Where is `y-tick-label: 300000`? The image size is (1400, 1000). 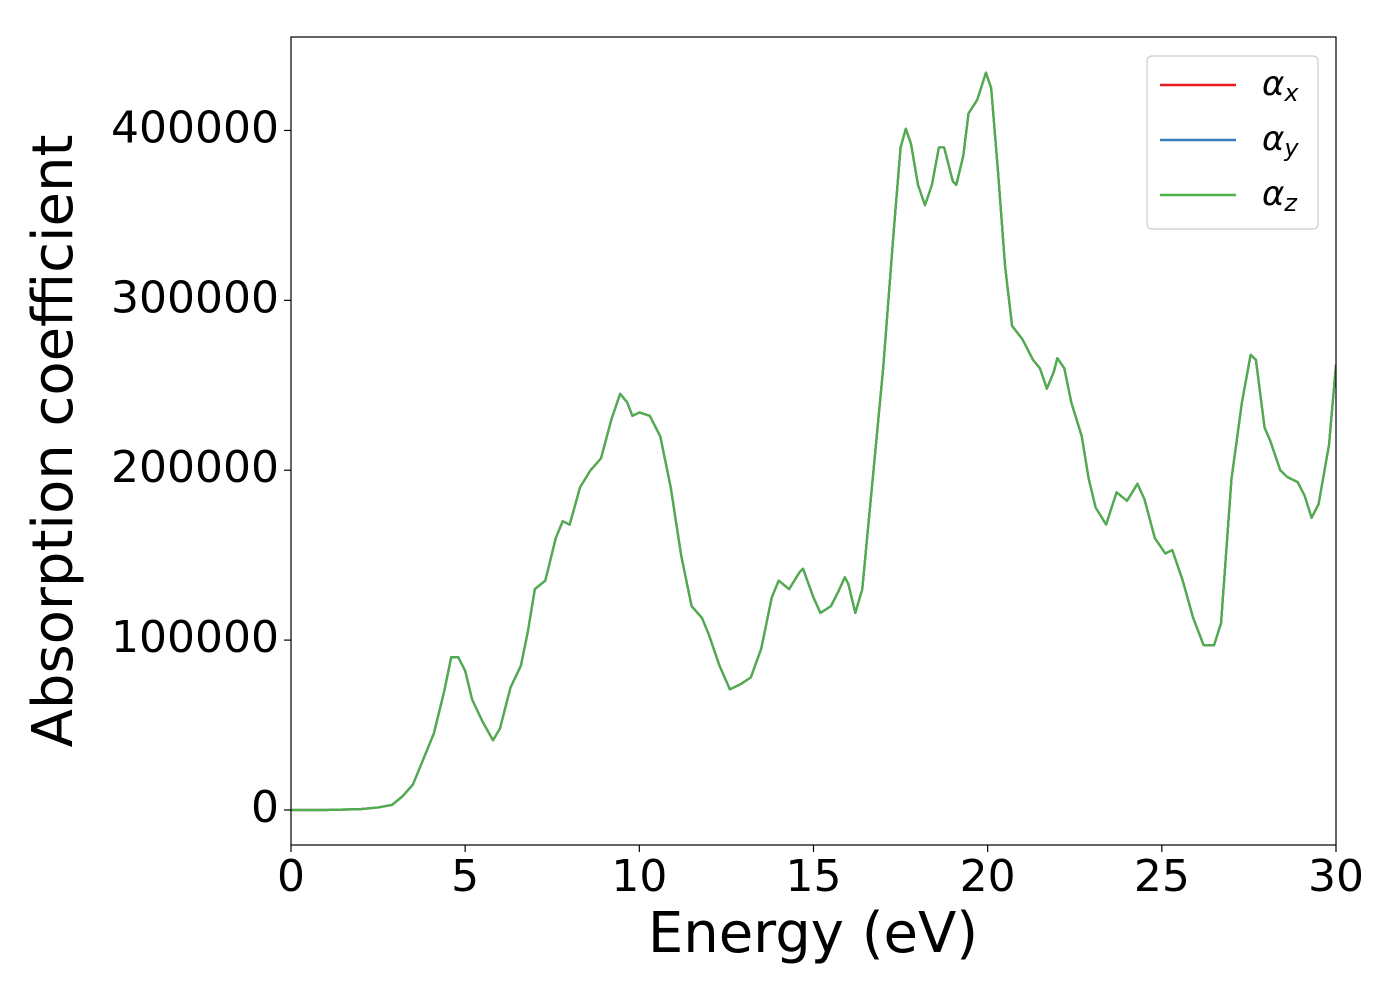
y-tick-label: 300000 is located at coordinates (195, 297).